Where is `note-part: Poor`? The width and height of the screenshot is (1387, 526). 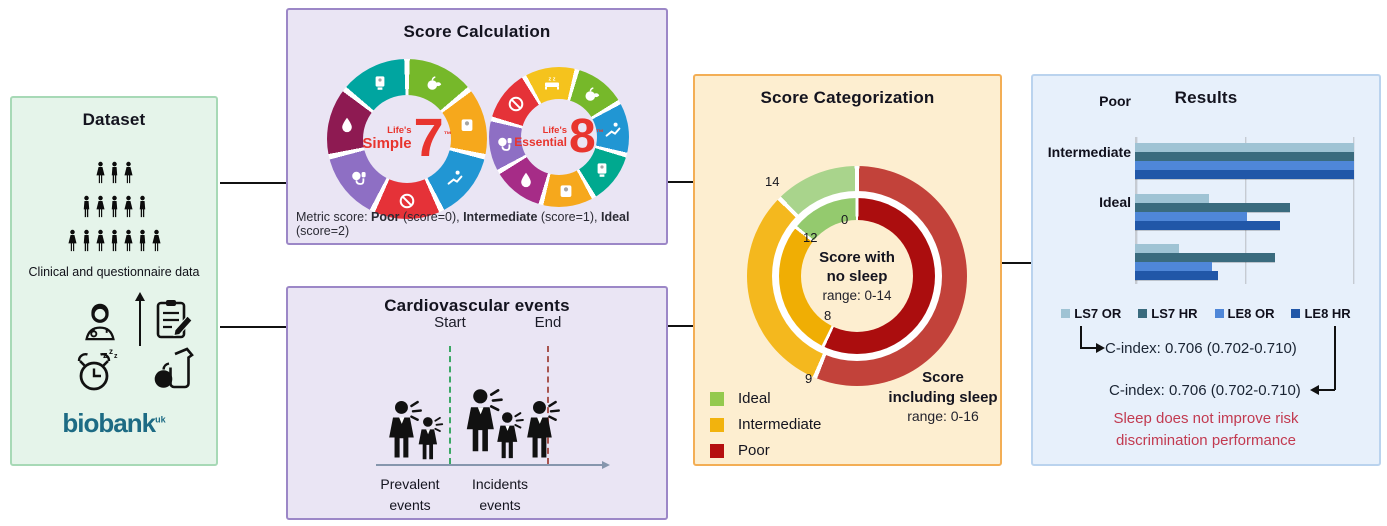
note-part: Poor is located at coordinates (385, 217).